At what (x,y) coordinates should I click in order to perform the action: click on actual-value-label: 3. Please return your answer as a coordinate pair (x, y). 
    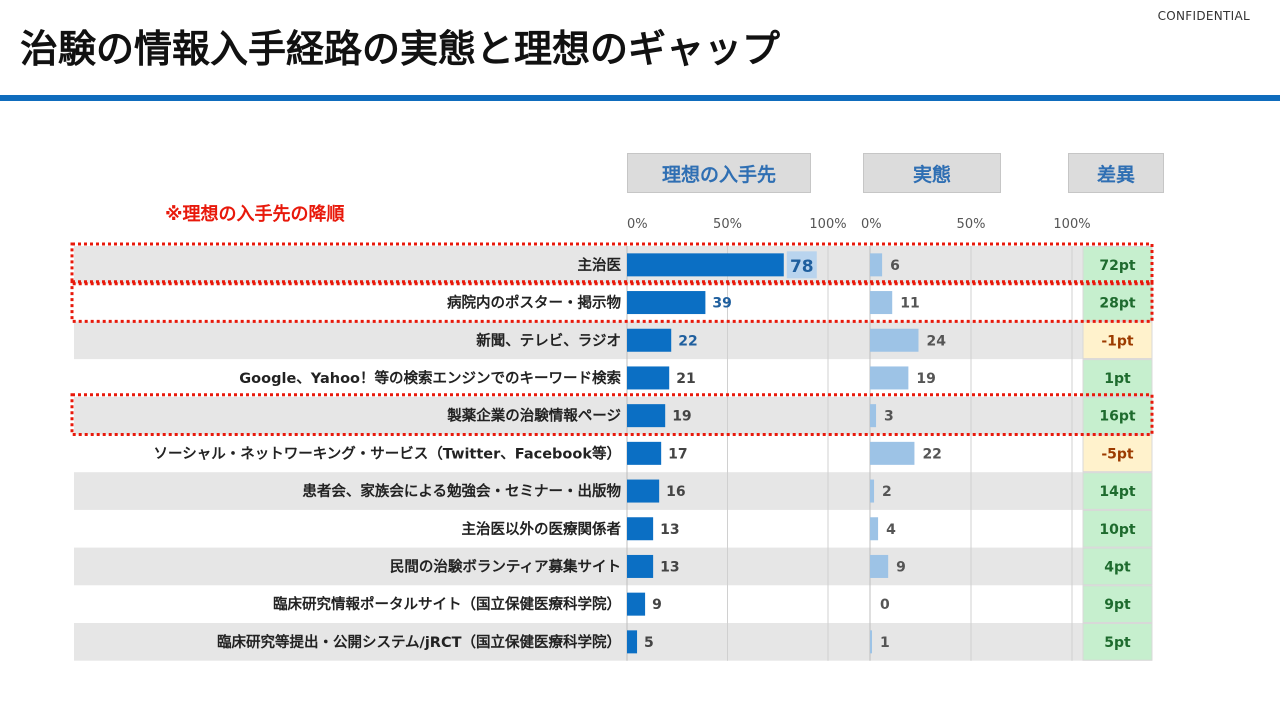
    Looking at the image, I should click on (889, 417).